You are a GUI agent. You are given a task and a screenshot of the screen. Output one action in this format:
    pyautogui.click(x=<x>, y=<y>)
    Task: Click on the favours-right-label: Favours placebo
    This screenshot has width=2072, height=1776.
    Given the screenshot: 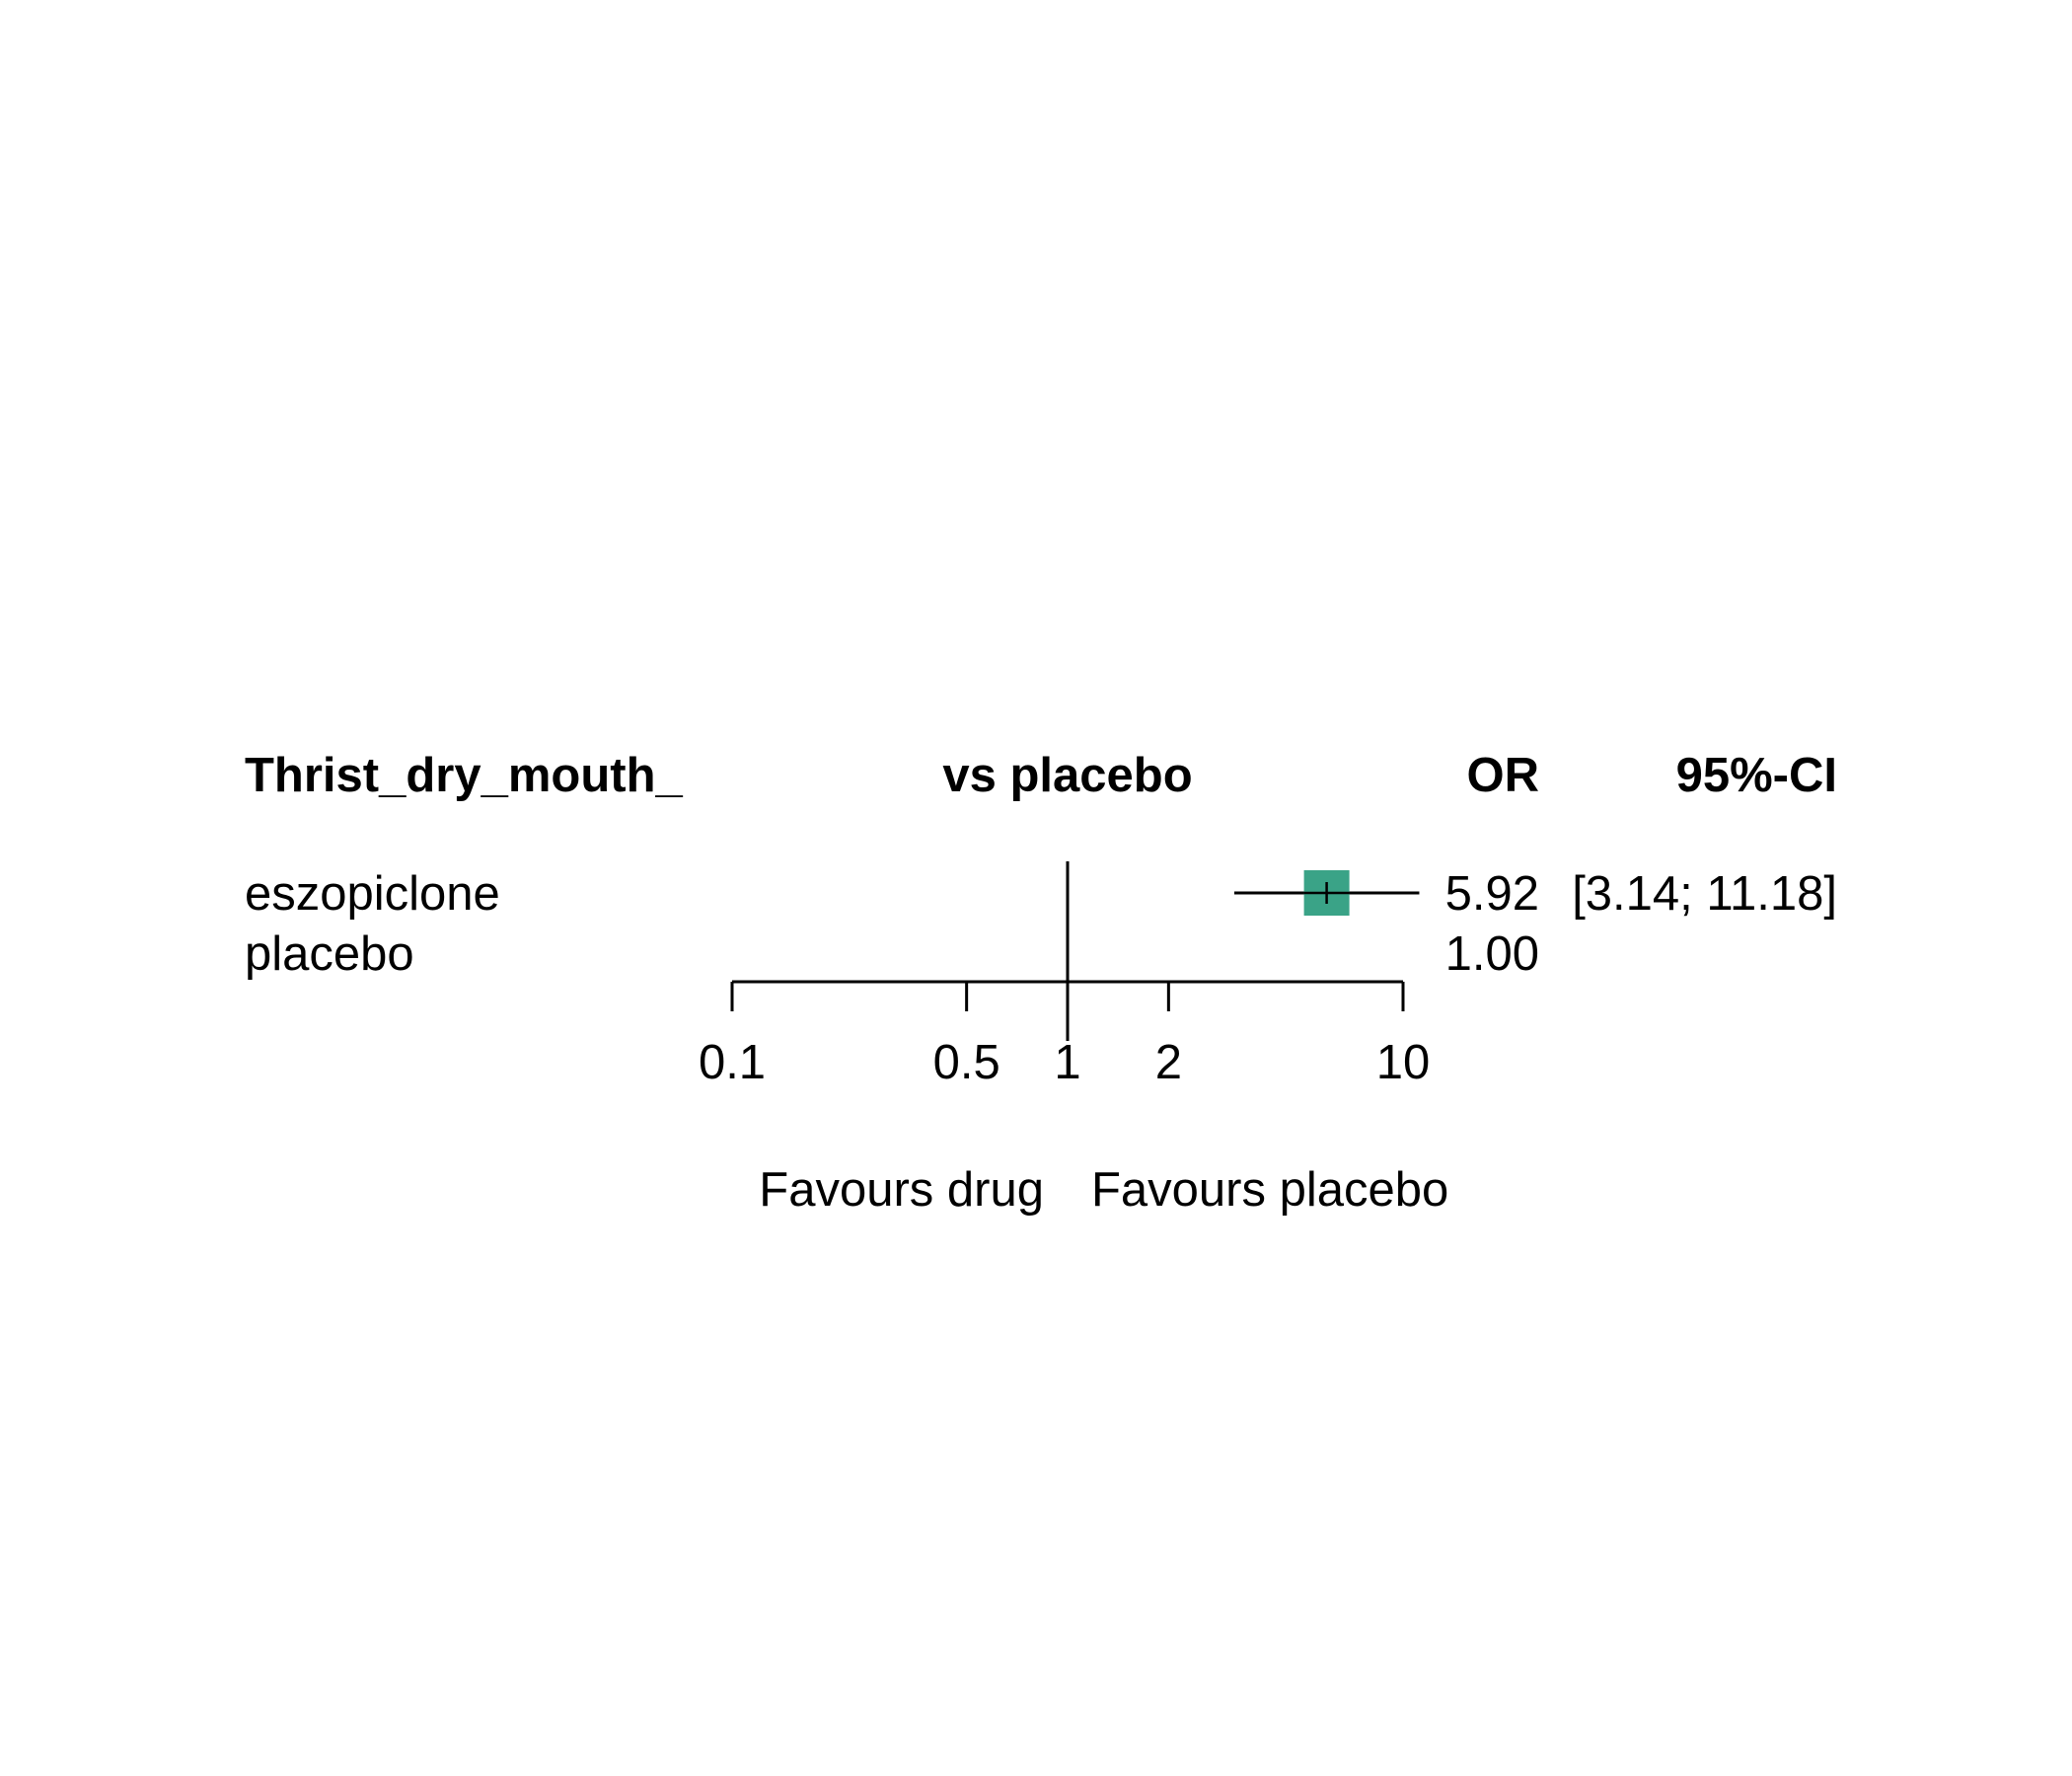 What is the action you would take?
    pyautogui.click(x=1269, y=1190)
    